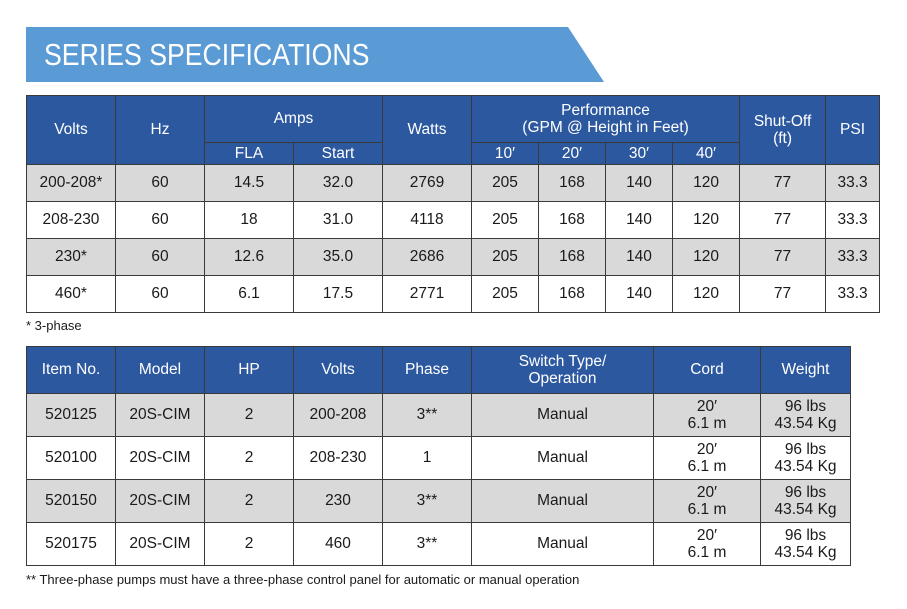 The width and height of the screenshot is (907, 609). What do you see at coordinates (783, 138) in the screenshot?
I see `shutoff-unit: (ft)` at bounding box center [783, 138].